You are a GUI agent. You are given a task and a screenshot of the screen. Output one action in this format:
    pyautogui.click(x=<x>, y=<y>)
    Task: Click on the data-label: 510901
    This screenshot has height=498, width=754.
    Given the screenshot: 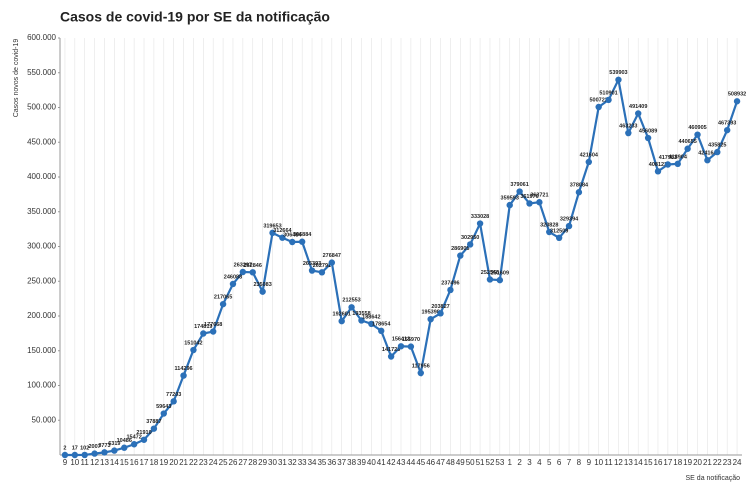 What is the action you would take?
    pyautogui.click(x=608, y=93)
    